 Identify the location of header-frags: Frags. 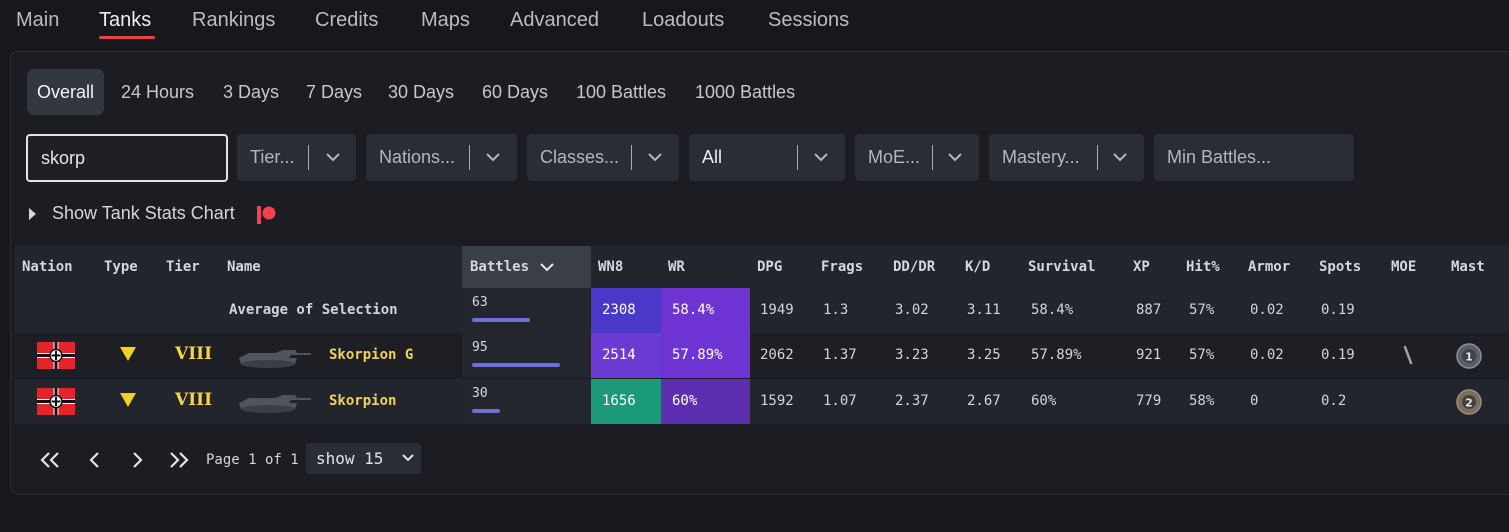
(842, 267).